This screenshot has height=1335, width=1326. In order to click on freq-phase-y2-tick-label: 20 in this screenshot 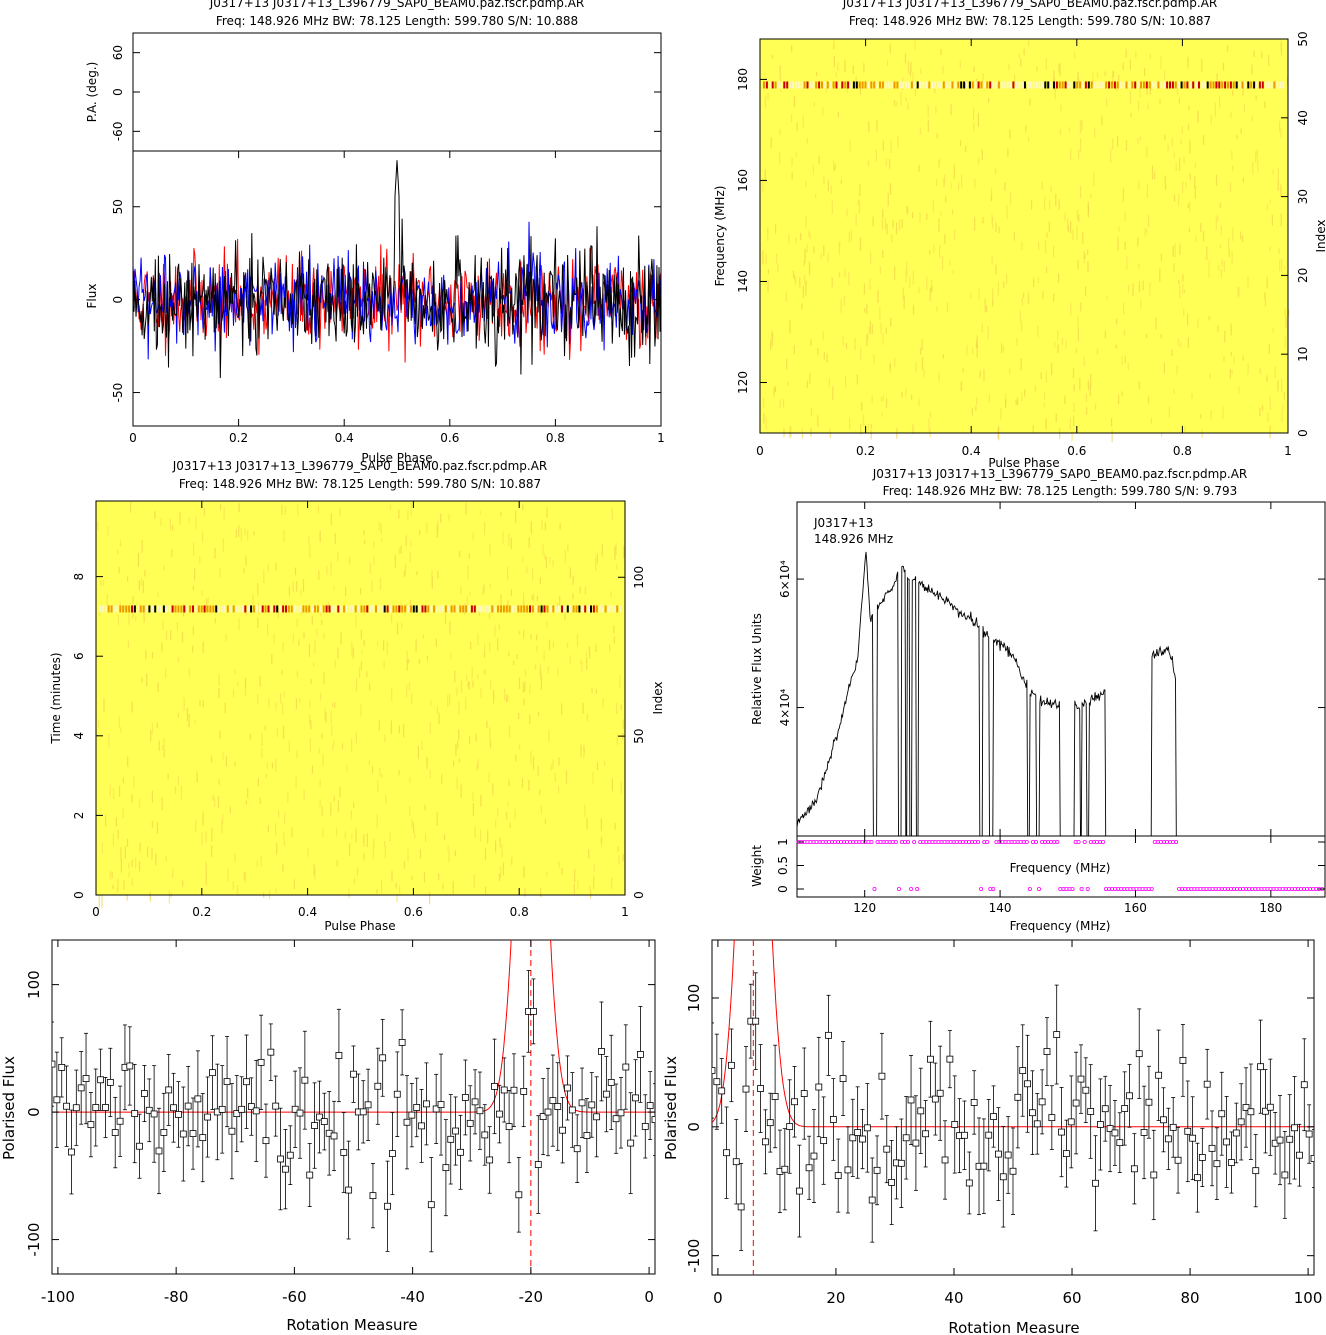, I will do `click(1303, 275)`.